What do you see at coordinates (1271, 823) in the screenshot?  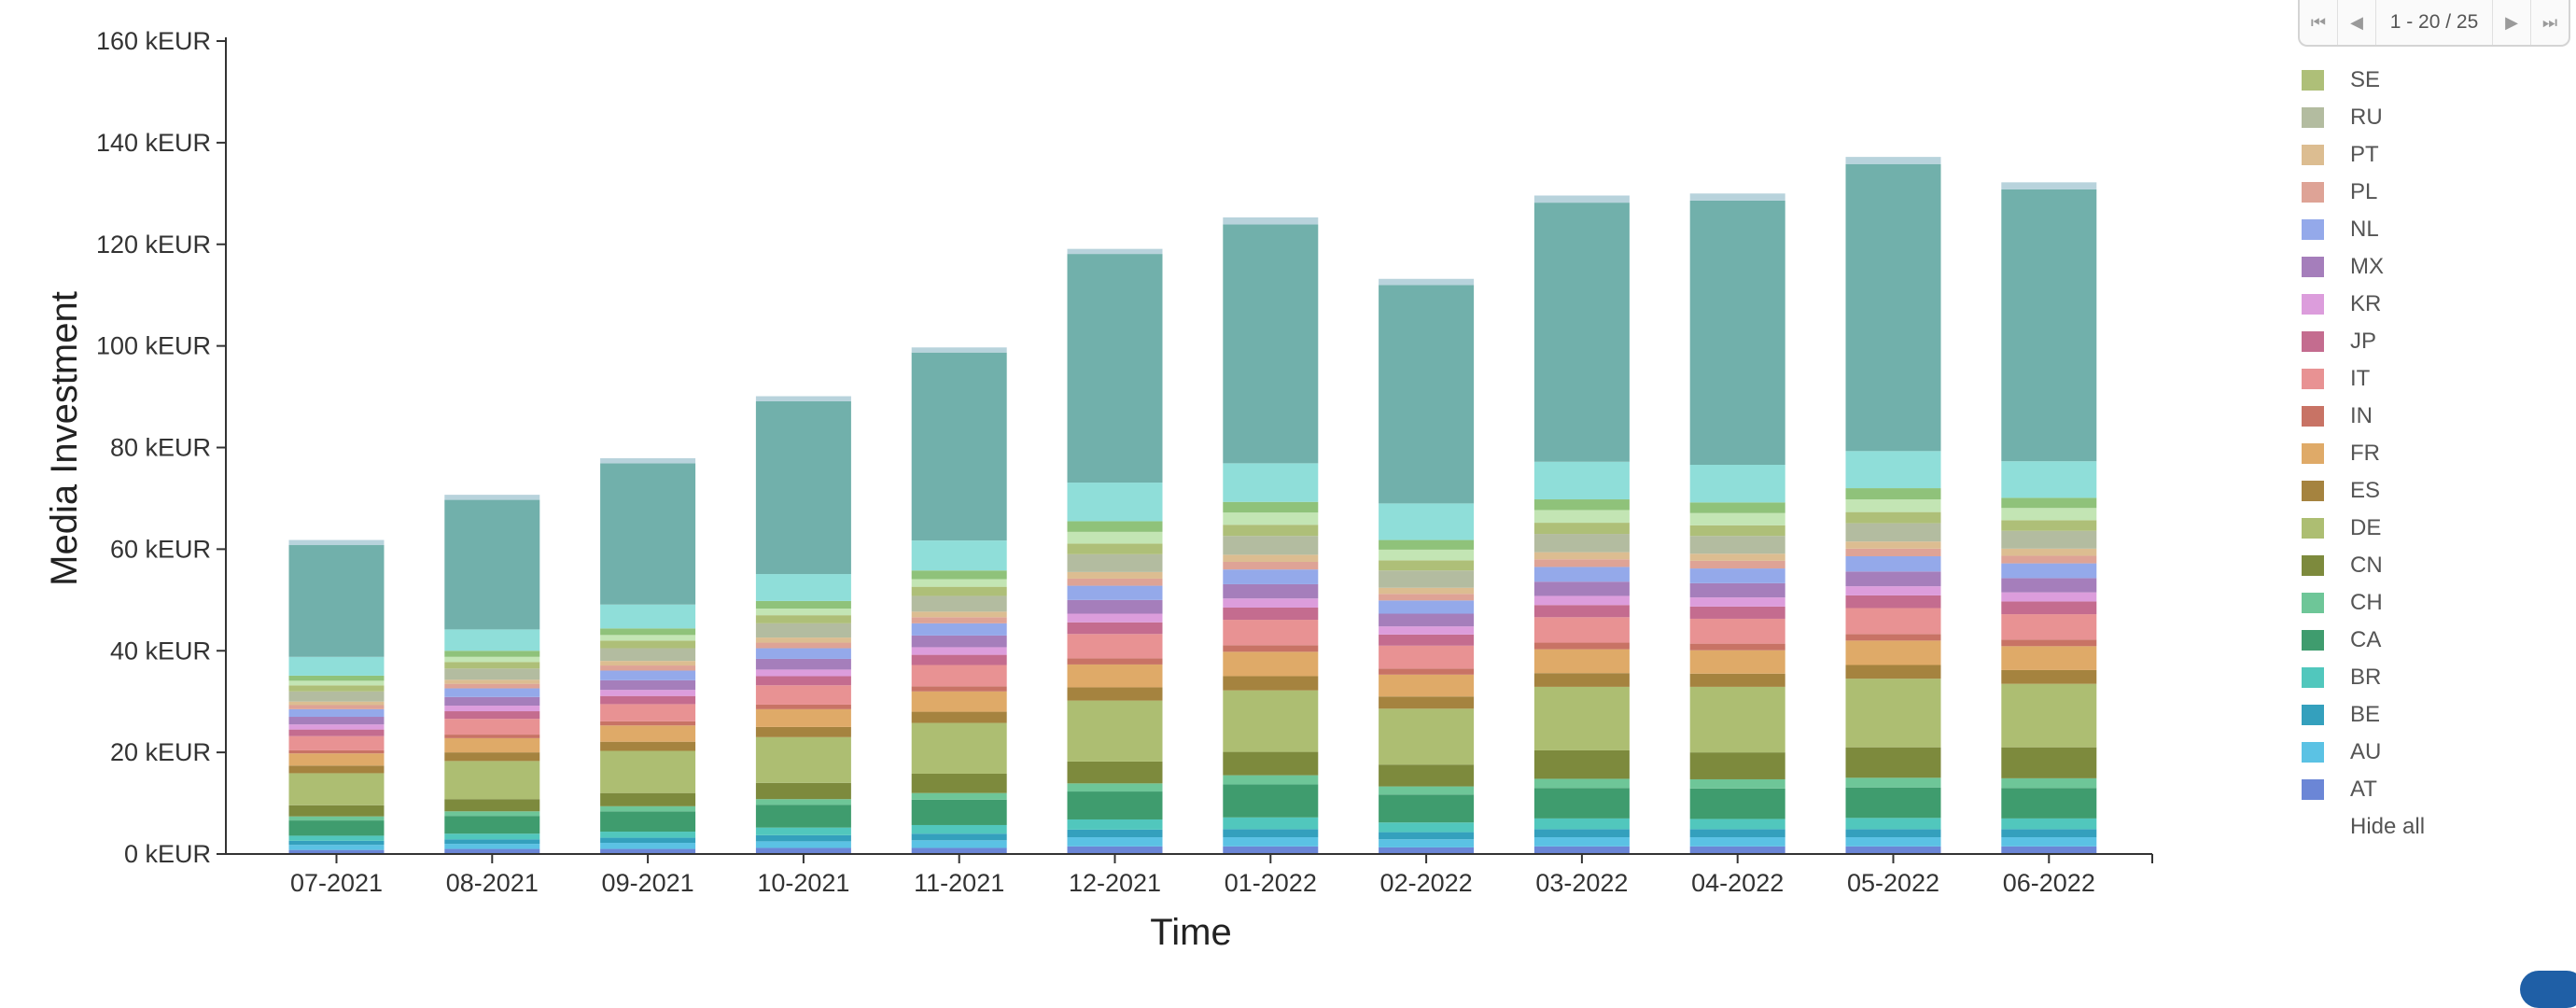 I see `bar-segment-br-01-2022` at bounding box center [1271, 823].